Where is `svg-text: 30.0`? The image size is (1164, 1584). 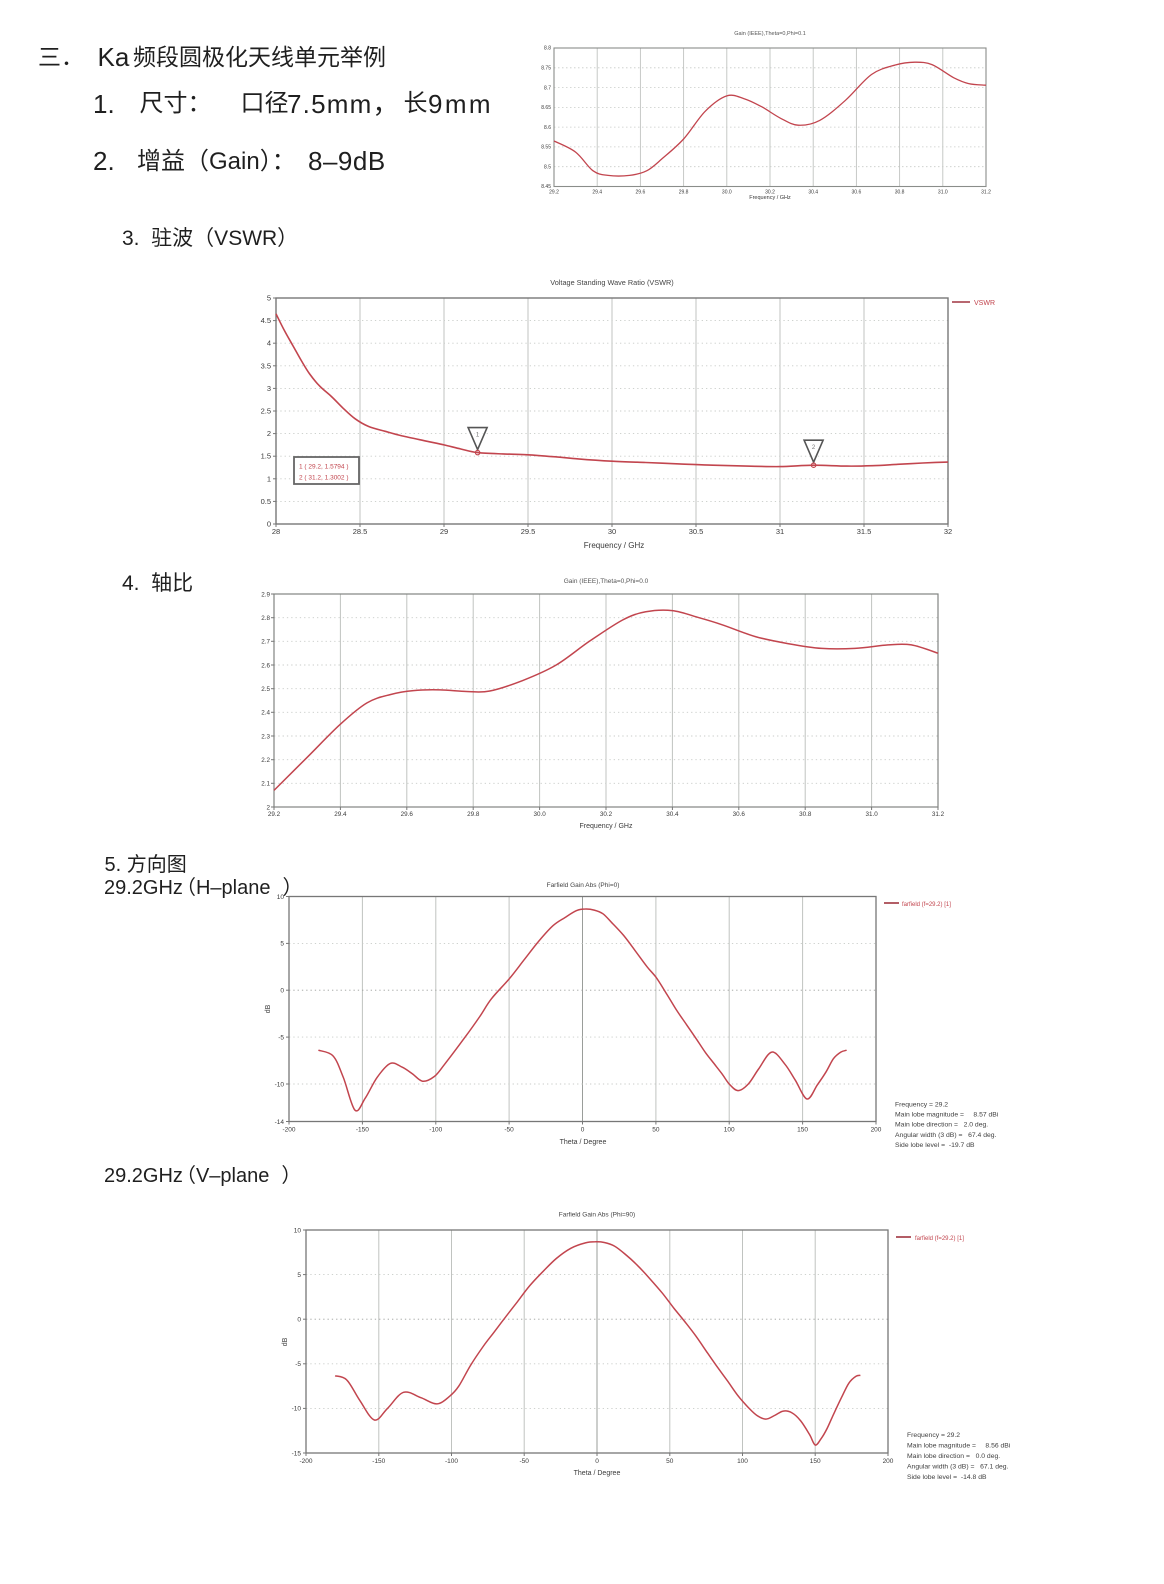 svg-text: 30.0 is located at coordinates (727, 193).